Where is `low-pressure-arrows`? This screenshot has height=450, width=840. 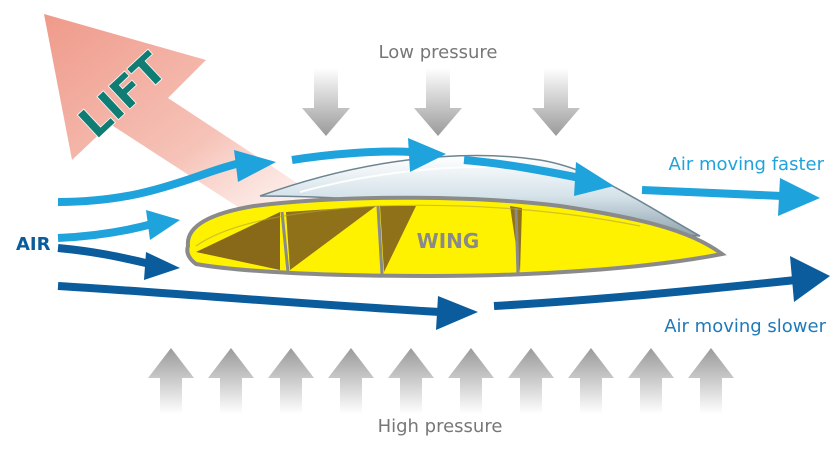
low-pressure-arrows is located at coordinates (441, 102).